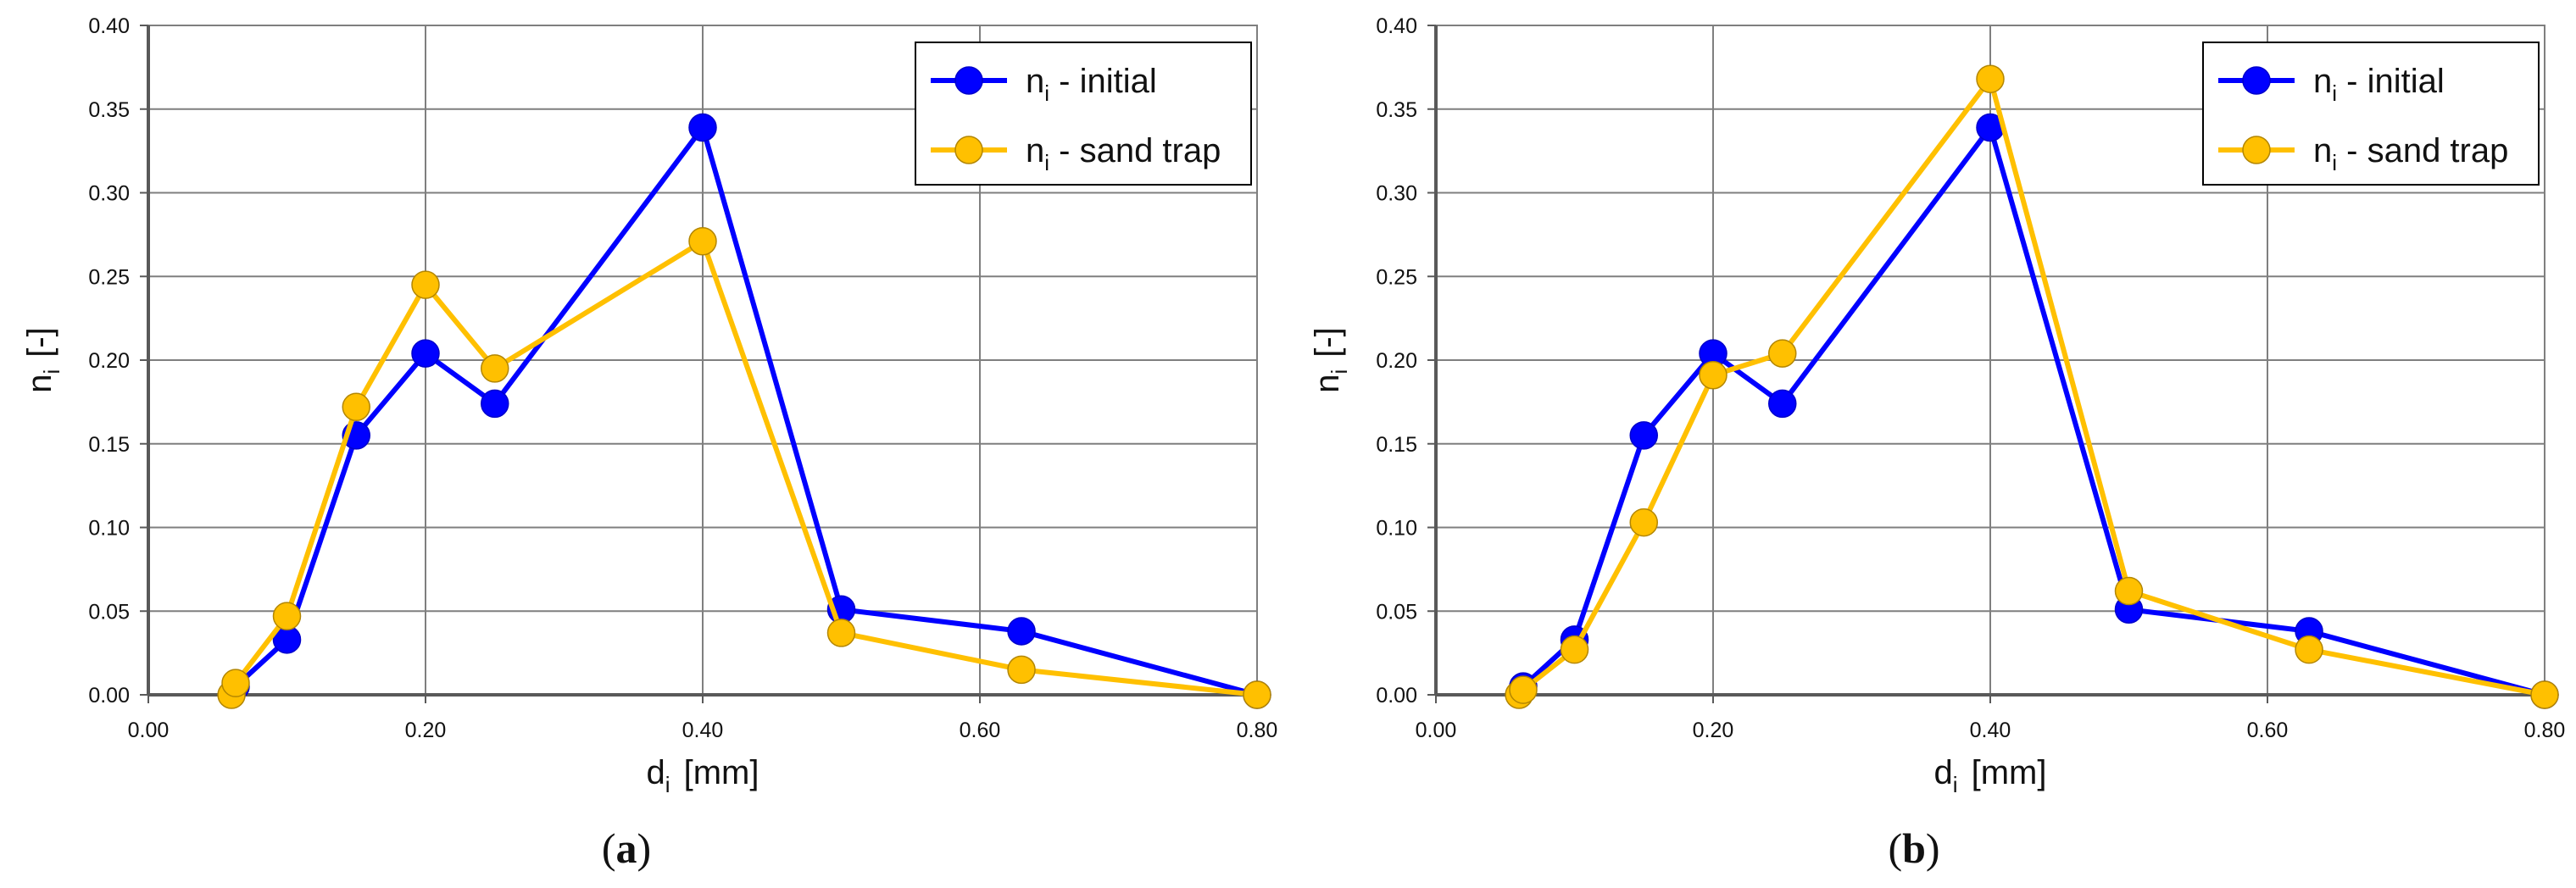 Image resolution: width=2576 pixels, height=888 pixels. I want to click on chart-b-y-tick-label: 0.15, so click(1396, 445).